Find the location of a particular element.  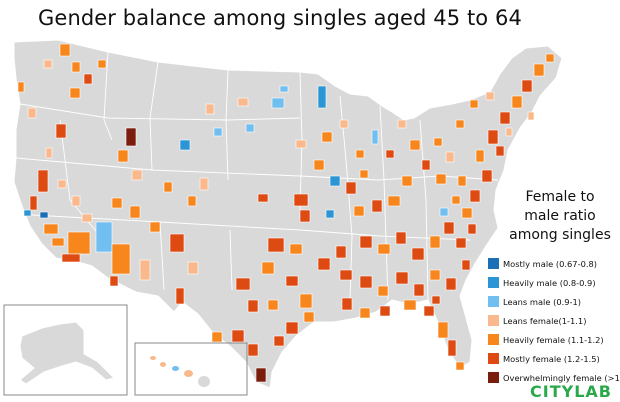

hawaii-island is located at coordinates (163, 364).